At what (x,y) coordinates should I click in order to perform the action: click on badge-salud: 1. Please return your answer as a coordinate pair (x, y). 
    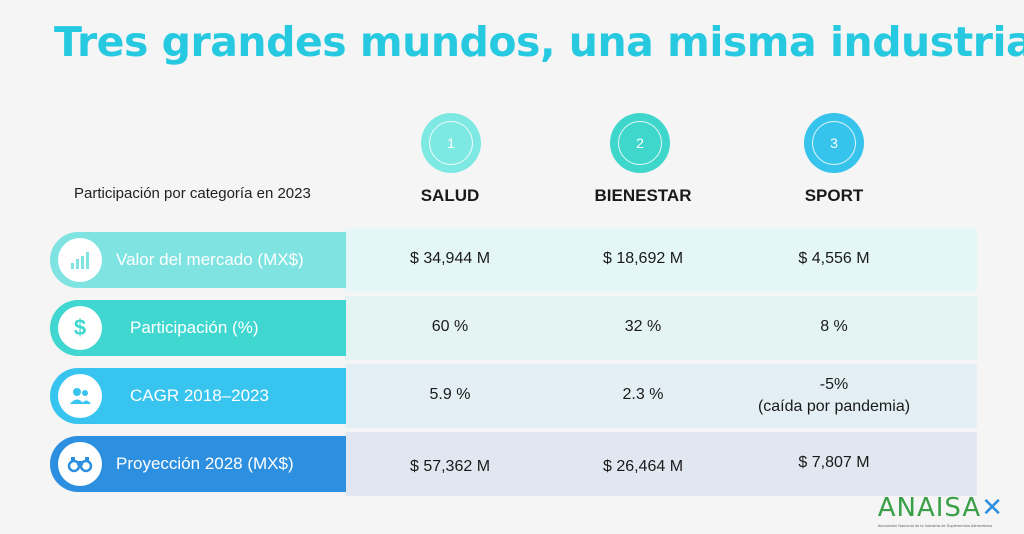
    Looking at the image, I should click on (451, 143).